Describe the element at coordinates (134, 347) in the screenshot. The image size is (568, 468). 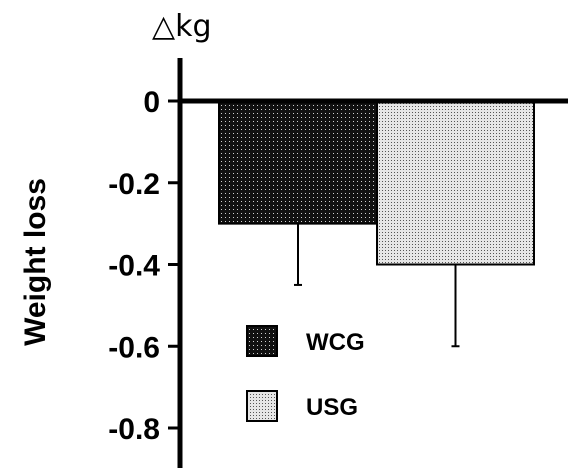
I see `y-tick-label: -0.6` at that location.